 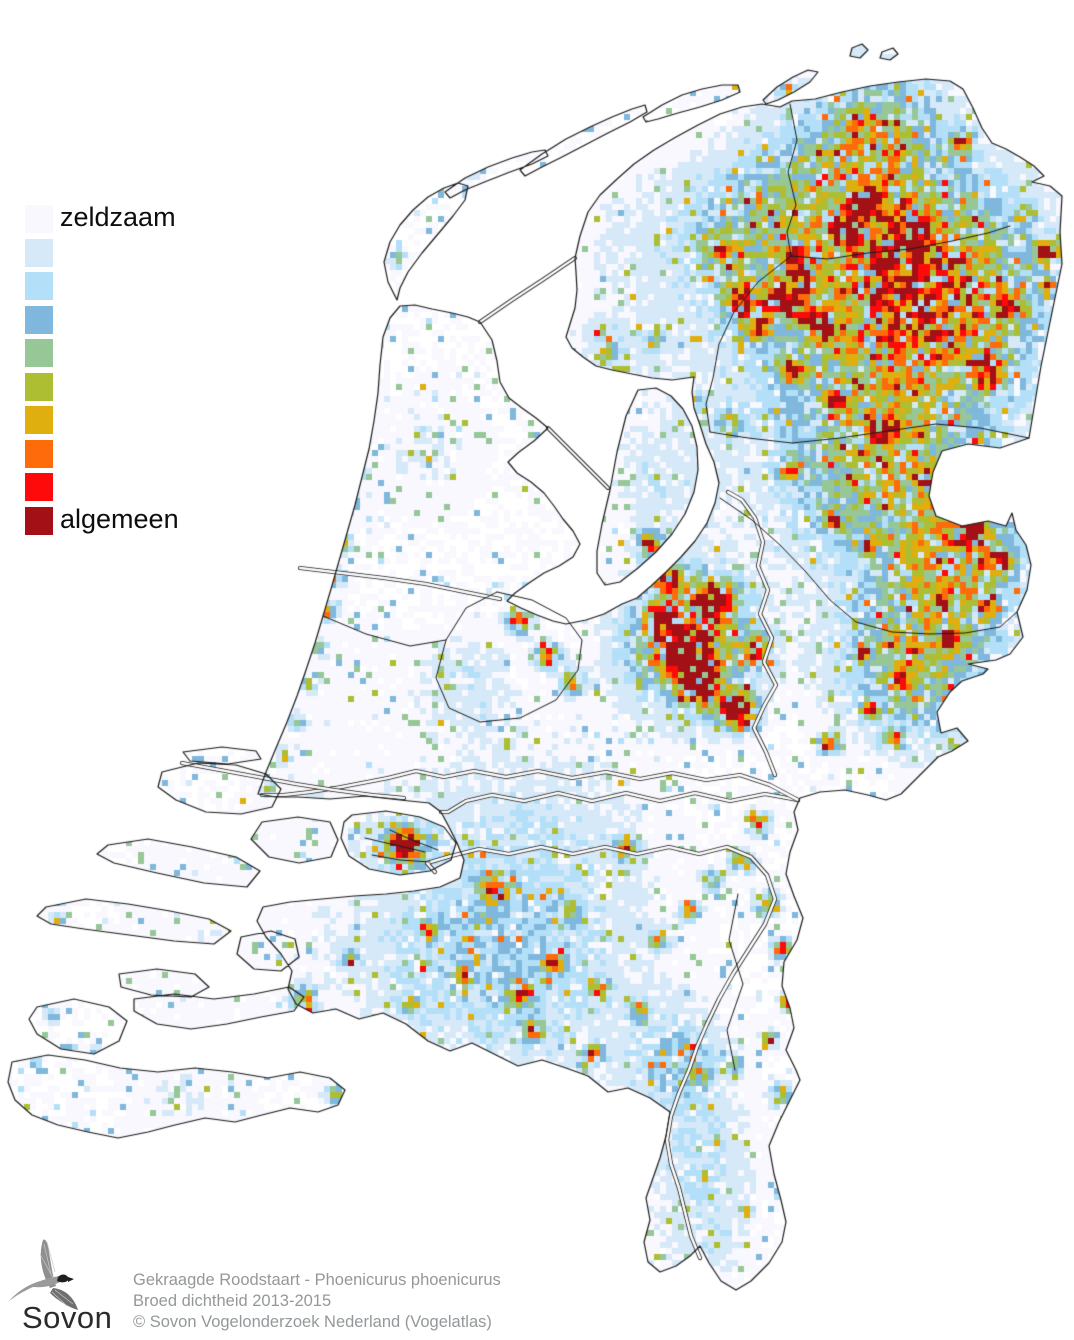 What do you see at coordinates (43, 1274) in the screenshot?
I see `sovon-logo-bird-icon` at bounding box center [43, 1274].